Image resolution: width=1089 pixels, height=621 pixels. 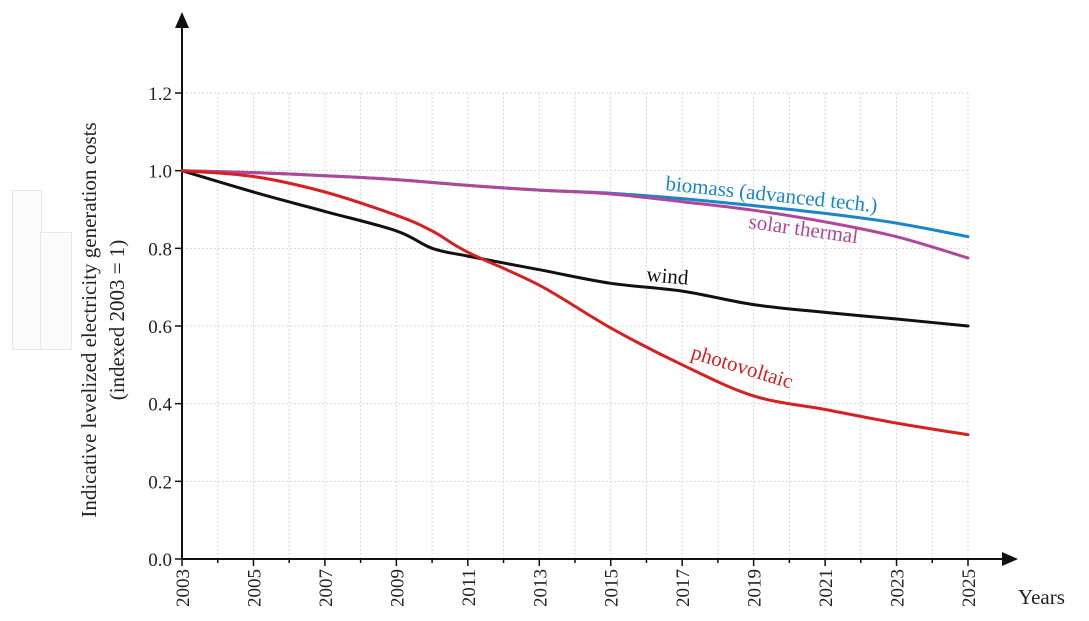 What do you see at coordinates (612, 588) in the screenshot?
I see `x-tick-label: 2015` at bounding box center [612, 588].